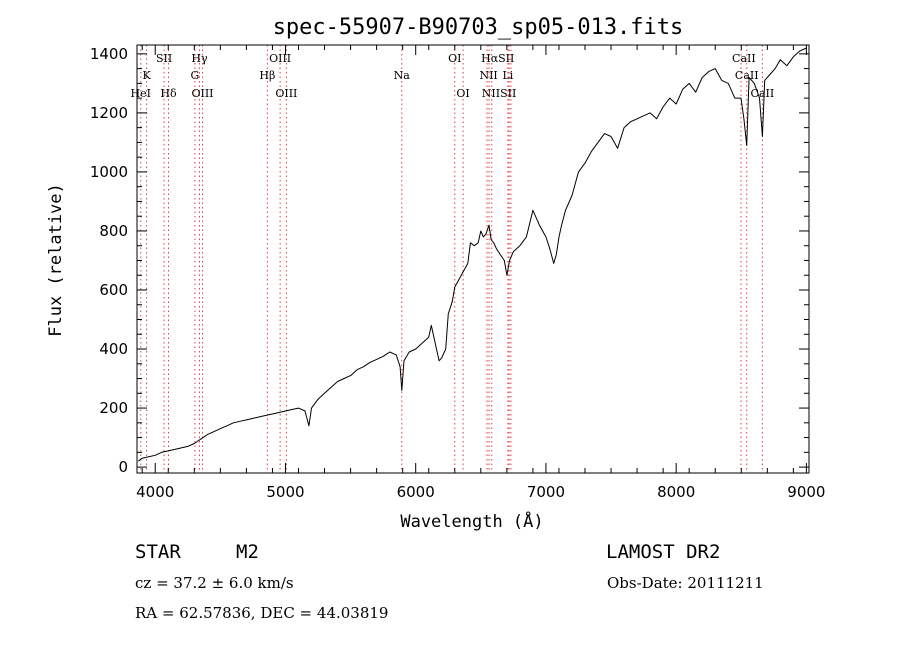 The height and width of the screenshot is (650, 900). I want to click on line-label: SII, so click(164, 58).